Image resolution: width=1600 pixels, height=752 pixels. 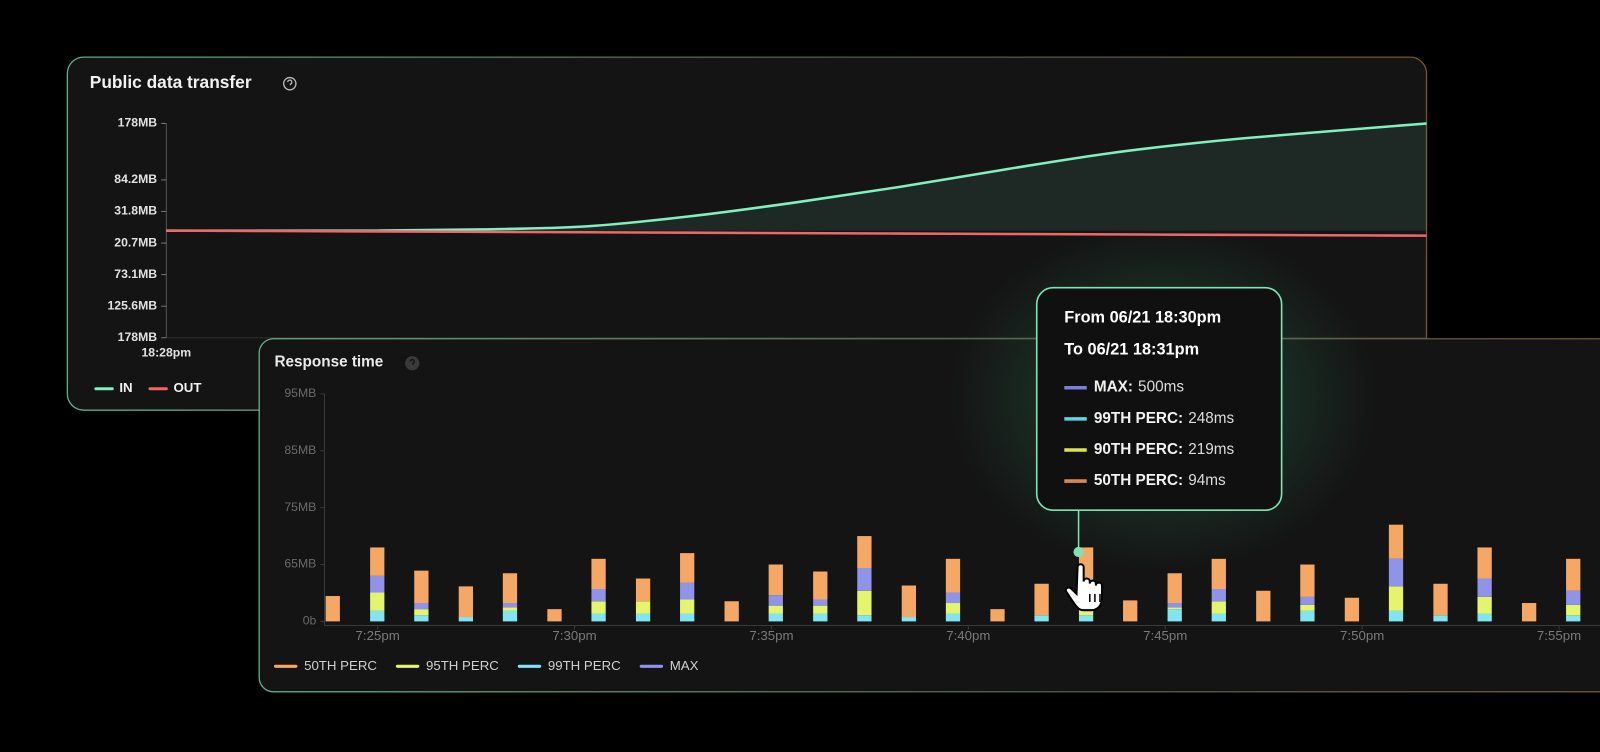 What do you see at coordinates (1165, 635) in the screenshot?
I see `x-tick-label: 7:45pm` at bounding box center [1165, 635].